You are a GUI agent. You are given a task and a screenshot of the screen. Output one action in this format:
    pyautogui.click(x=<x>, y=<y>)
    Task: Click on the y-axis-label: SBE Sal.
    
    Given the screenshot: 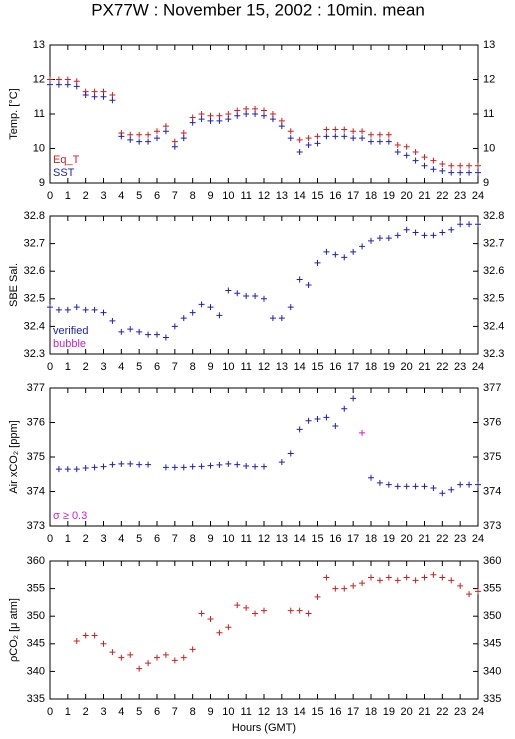 What is the action you would take?
    pyautogui.click(x=14, y=285)
    